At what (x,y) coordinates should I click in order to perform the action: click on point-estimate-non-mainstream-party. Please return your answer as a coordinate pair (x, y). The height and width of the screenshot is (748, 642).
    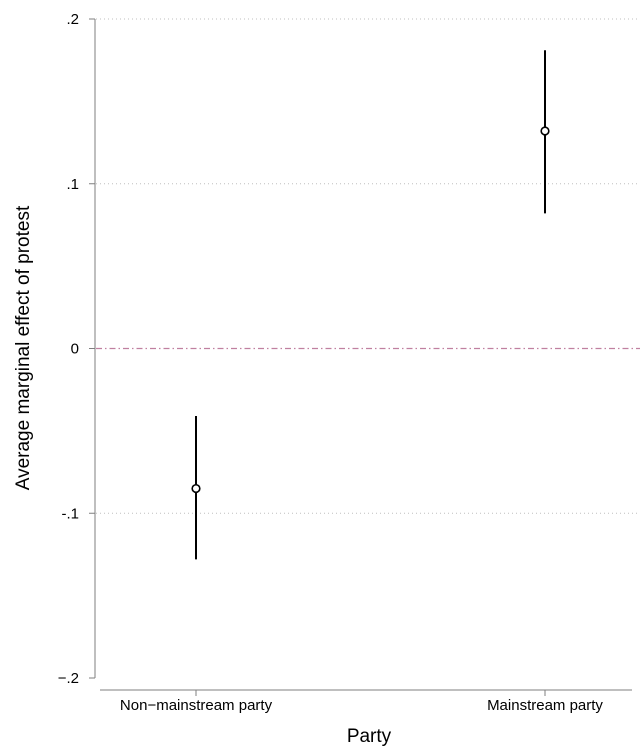
    Looking at the image, I should click on (196, 488).